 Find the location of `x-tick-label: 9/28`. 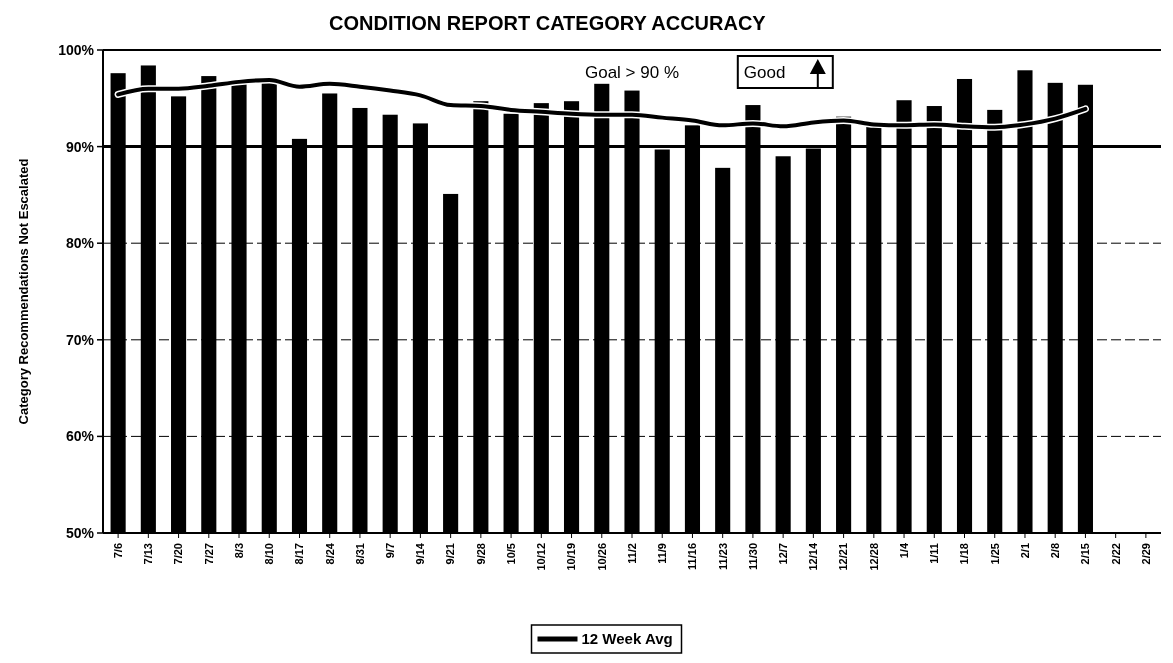

x-tick-label: 9/28 is located at coordinates (480, 554).